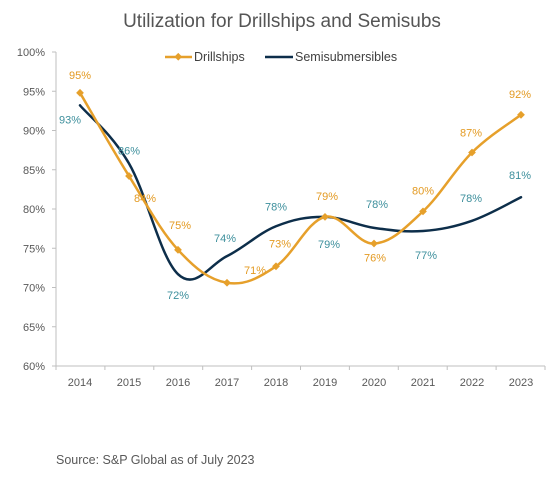 Image resolution: width=560 pixels, height=483 pixels. I want to click on legend-item-drillships: Drillships, so click(205, 57).